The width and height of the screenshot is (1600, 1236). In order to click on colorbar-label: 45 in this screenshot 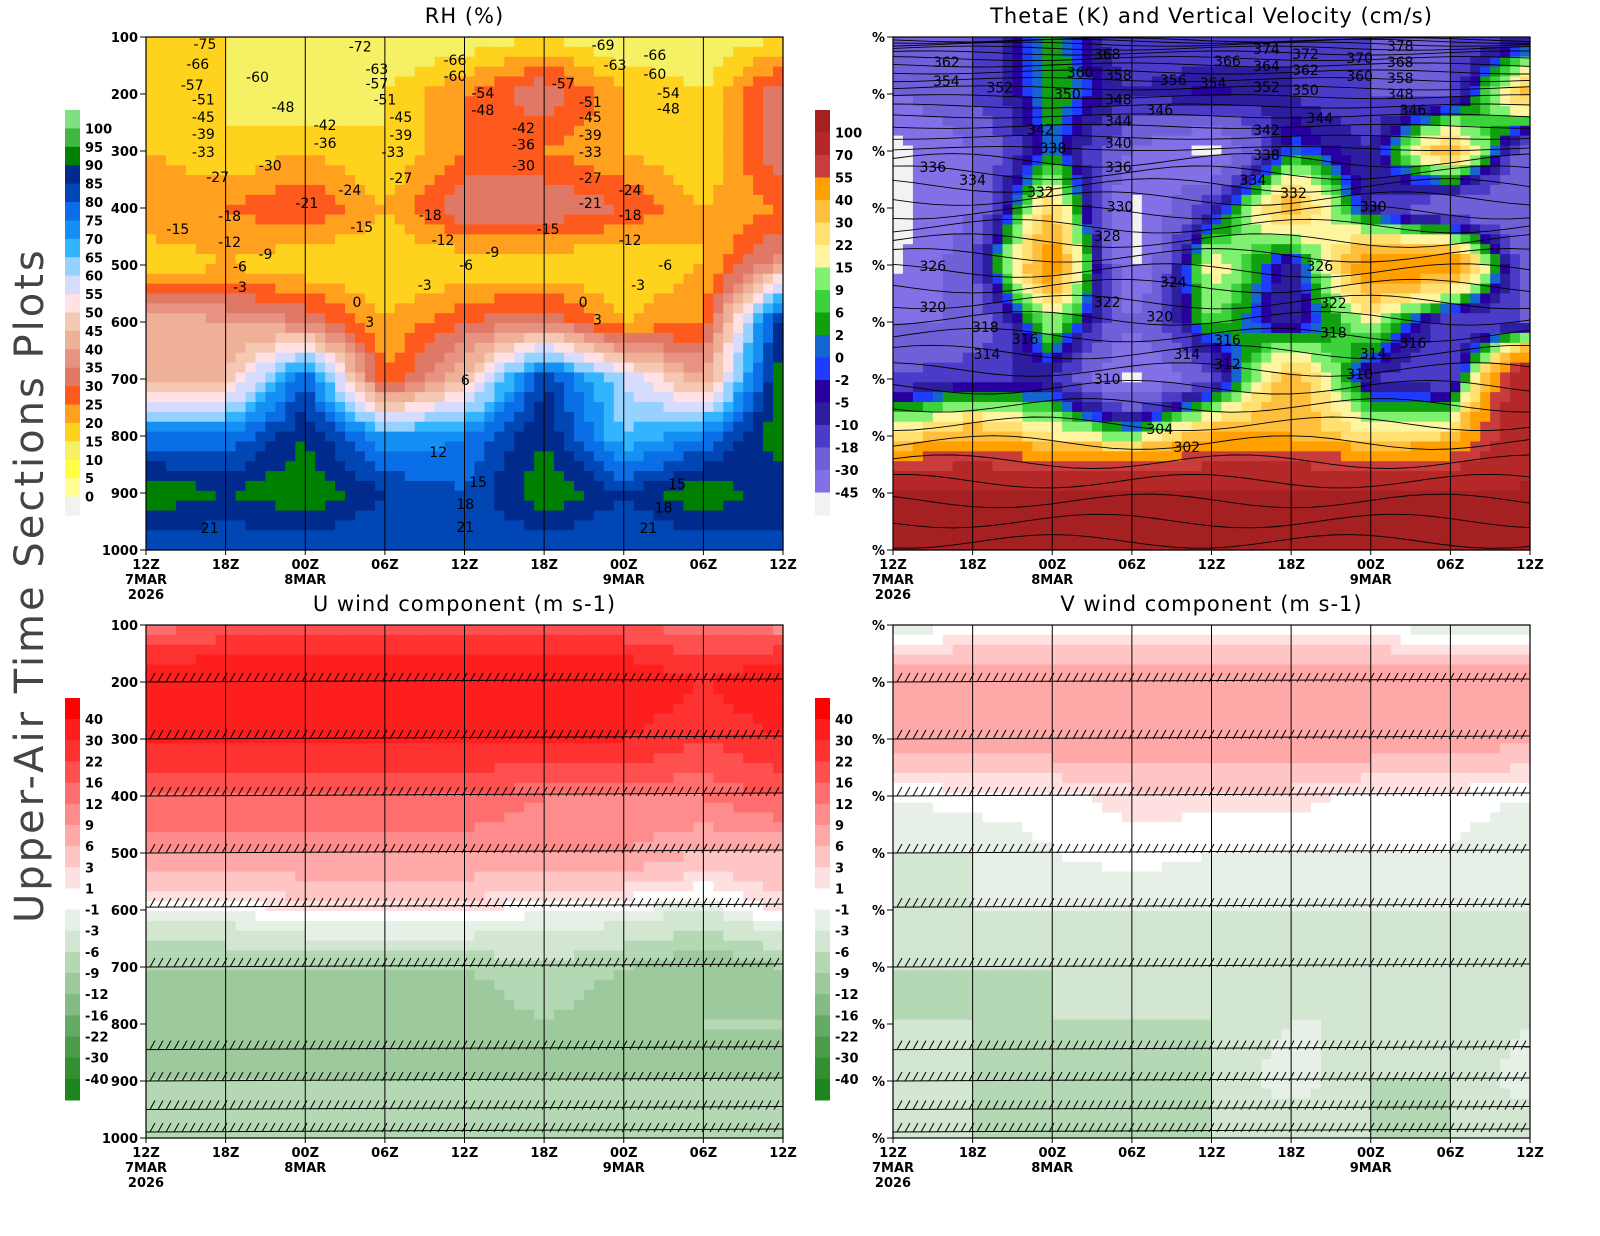, I will do `click(94, 332)`.